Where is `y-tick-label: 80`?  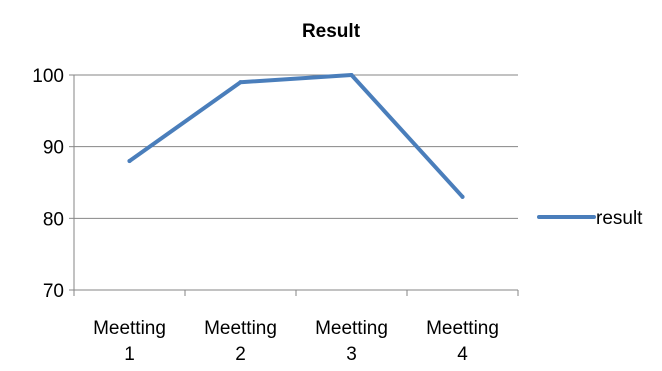 y-tick-label: 80 is located at coordinates (53, 219).